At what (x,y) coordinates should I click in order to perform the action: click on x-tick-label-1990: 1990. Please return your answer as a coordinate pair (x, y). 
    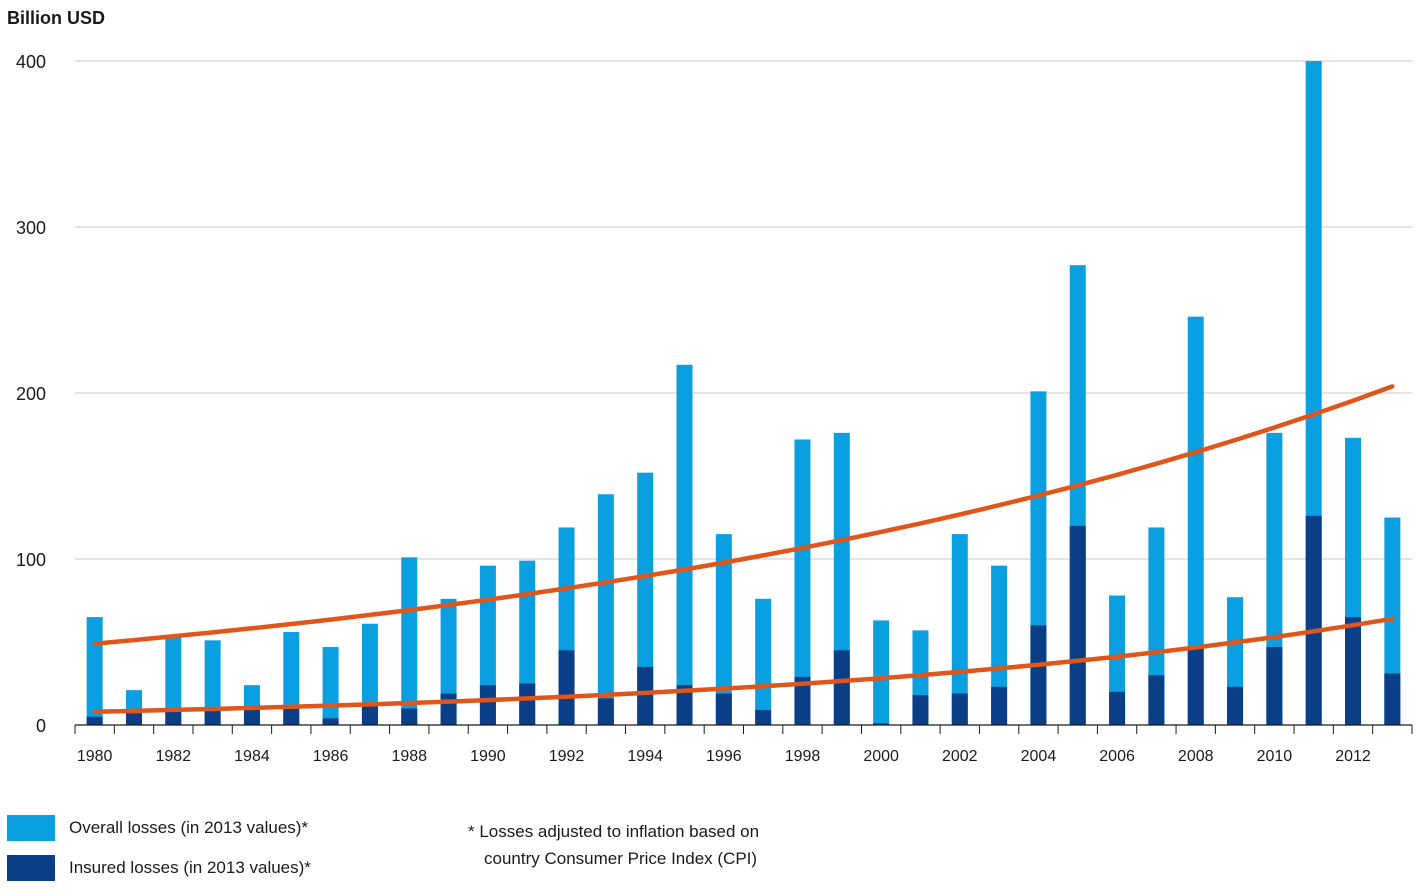
    Looking at the image, I should click on (488, 756).